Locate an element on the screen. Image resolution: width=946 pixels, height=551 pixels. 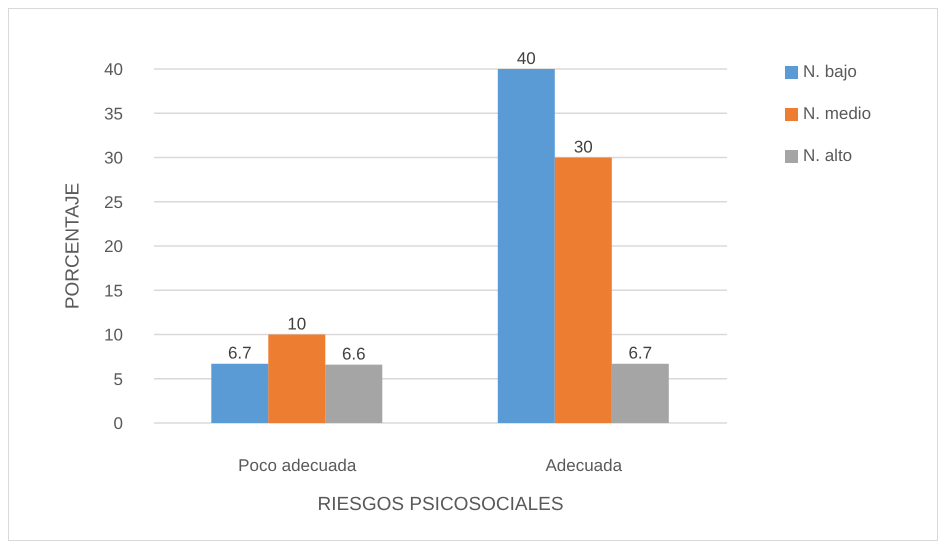
y-tick-label: 20 is located at coordinates (113, 246).